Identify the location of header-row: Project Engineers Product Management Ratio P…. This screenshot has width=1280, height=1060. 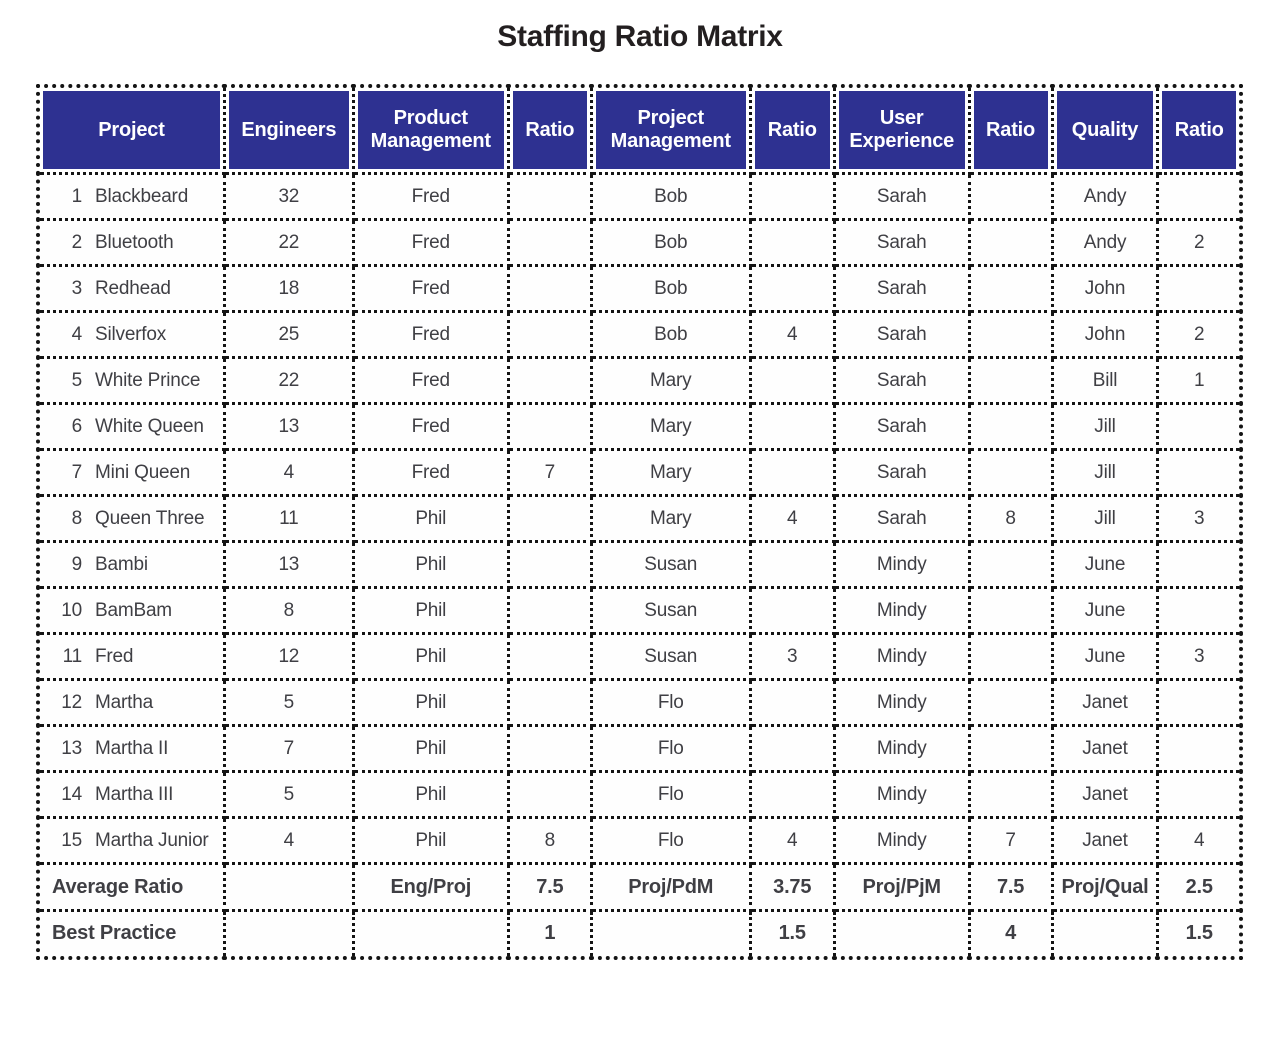
(639, 129).